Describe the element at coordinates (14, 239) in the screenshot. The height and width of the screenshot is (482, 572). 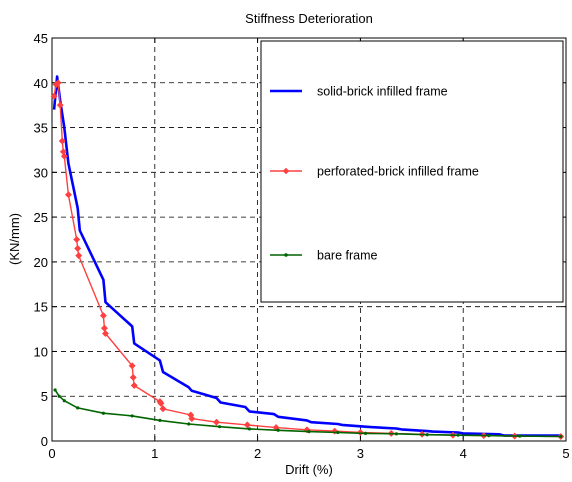
I see `y-axis-label: (KN/mm)` at that location.